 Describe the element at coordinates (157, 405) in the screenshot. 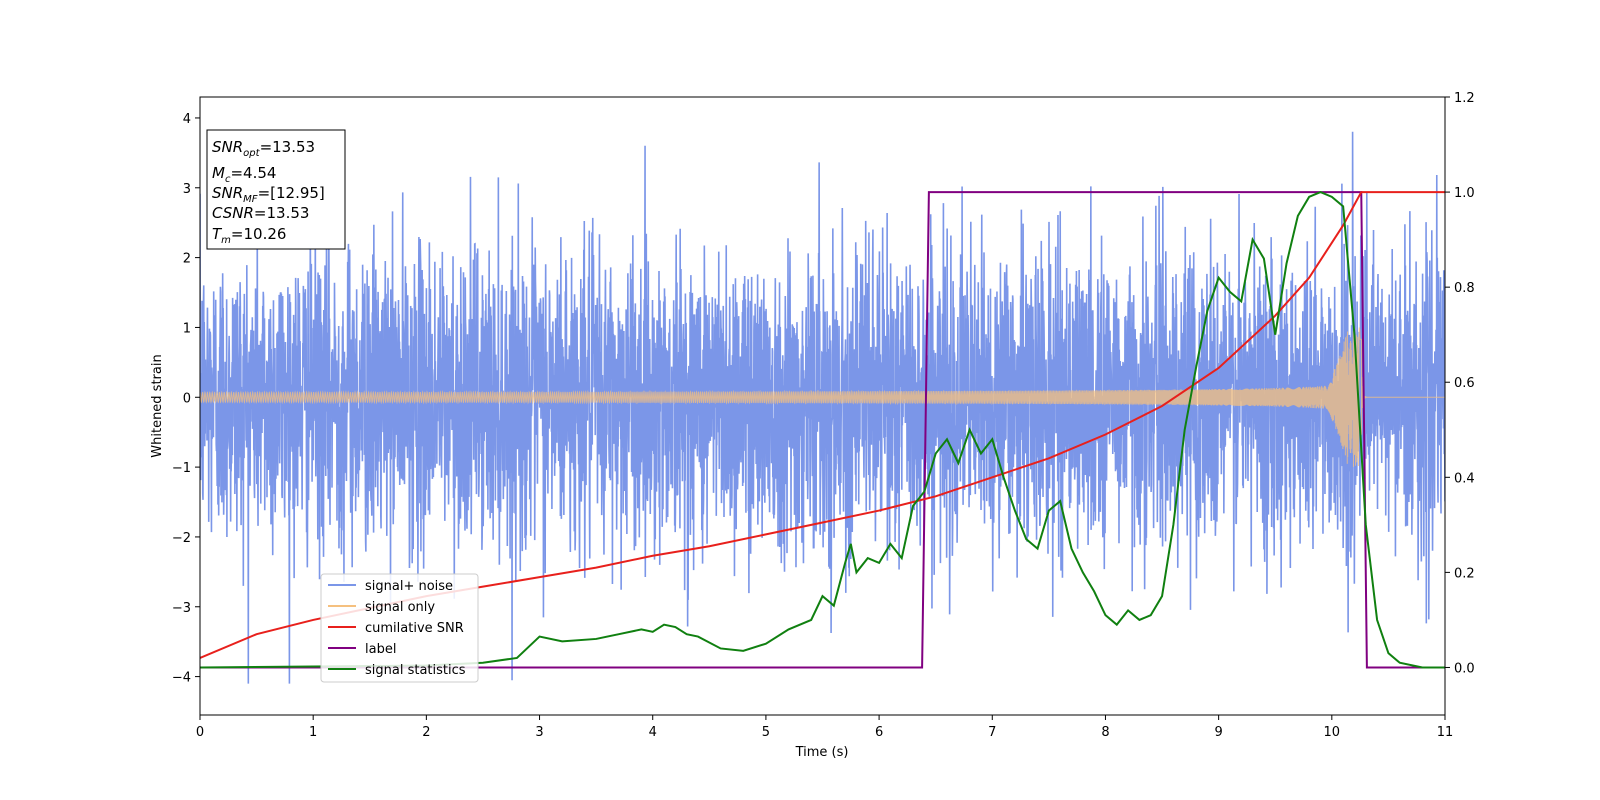

I see `y-axis-label: Whitened strain` at that location.